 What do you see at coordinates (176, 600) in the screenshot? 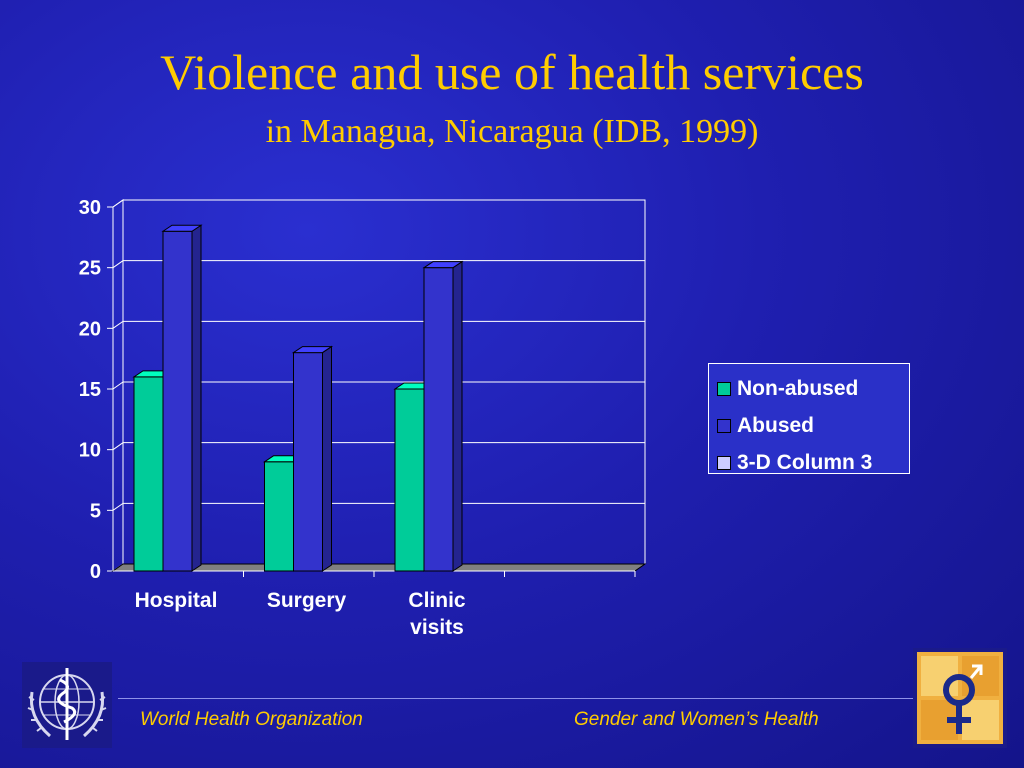
I see `x-tick-label: Hospital` at bounding box center [176, 600].